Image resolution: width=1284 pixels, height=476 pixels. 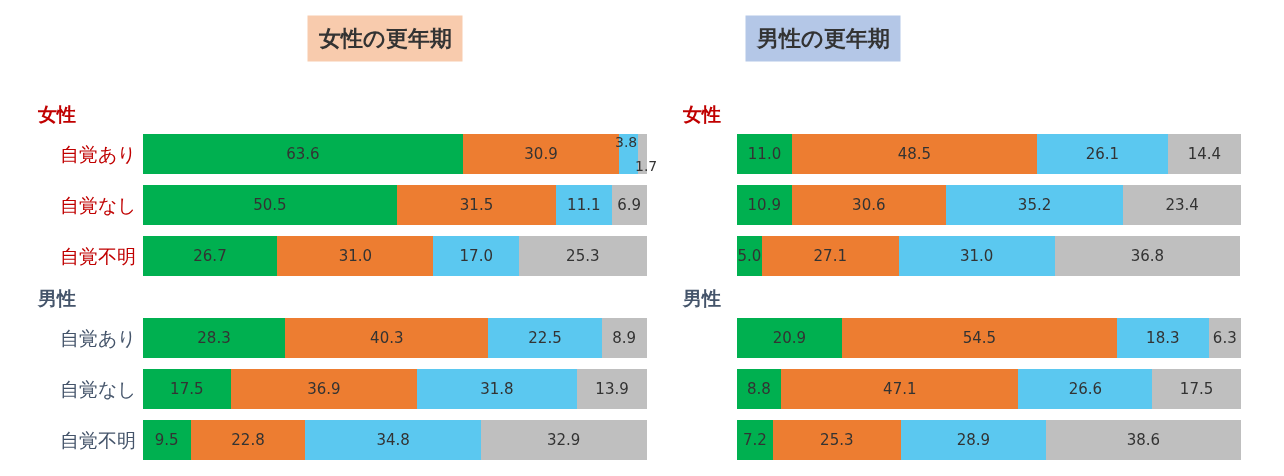 What do you see at coordinates (497, 389) in the screenshot?
I see `data-label: 31.8` at bounding box center [497, 389].